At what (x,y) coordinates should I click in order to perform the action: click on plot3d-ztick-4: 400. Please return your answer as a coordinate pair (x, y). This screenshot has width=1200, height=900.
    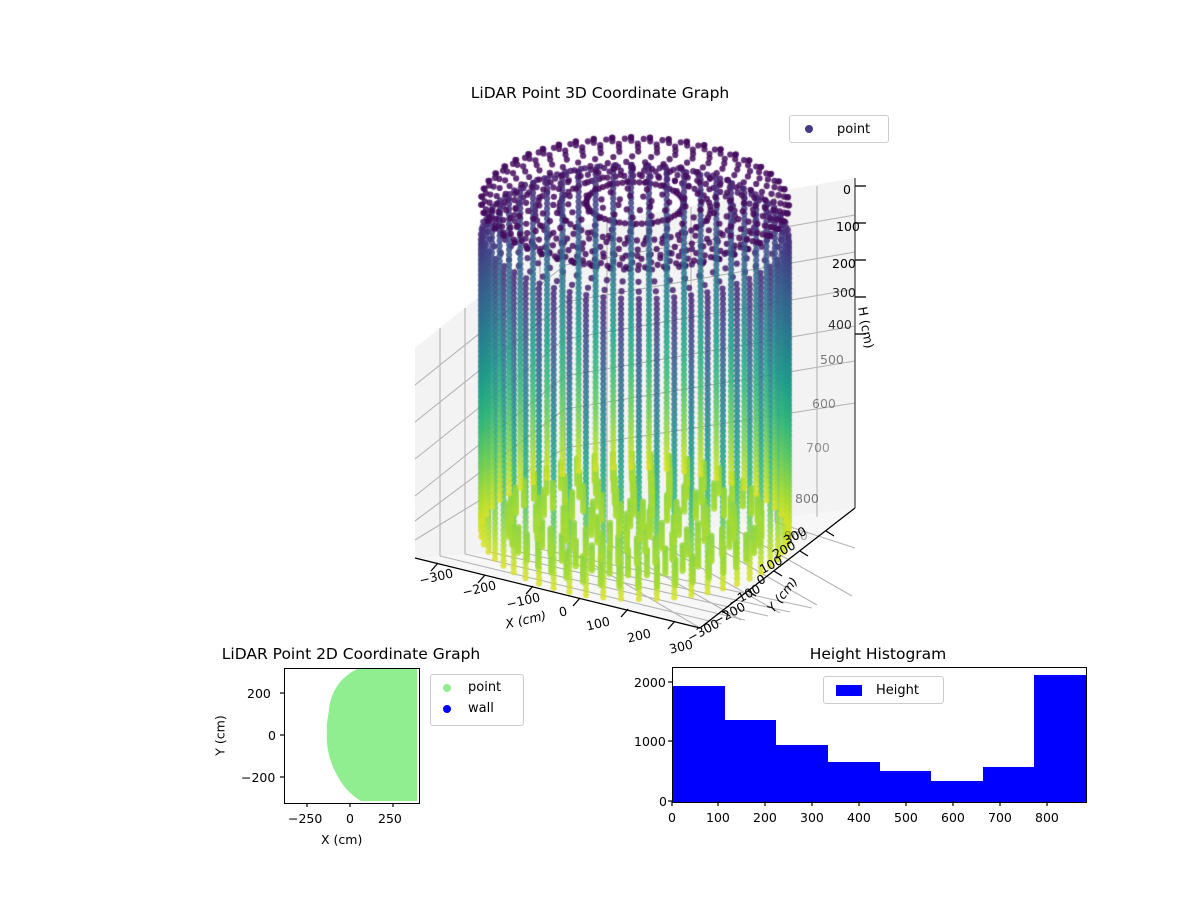
    Looking at the image, I should click on (840, 324).